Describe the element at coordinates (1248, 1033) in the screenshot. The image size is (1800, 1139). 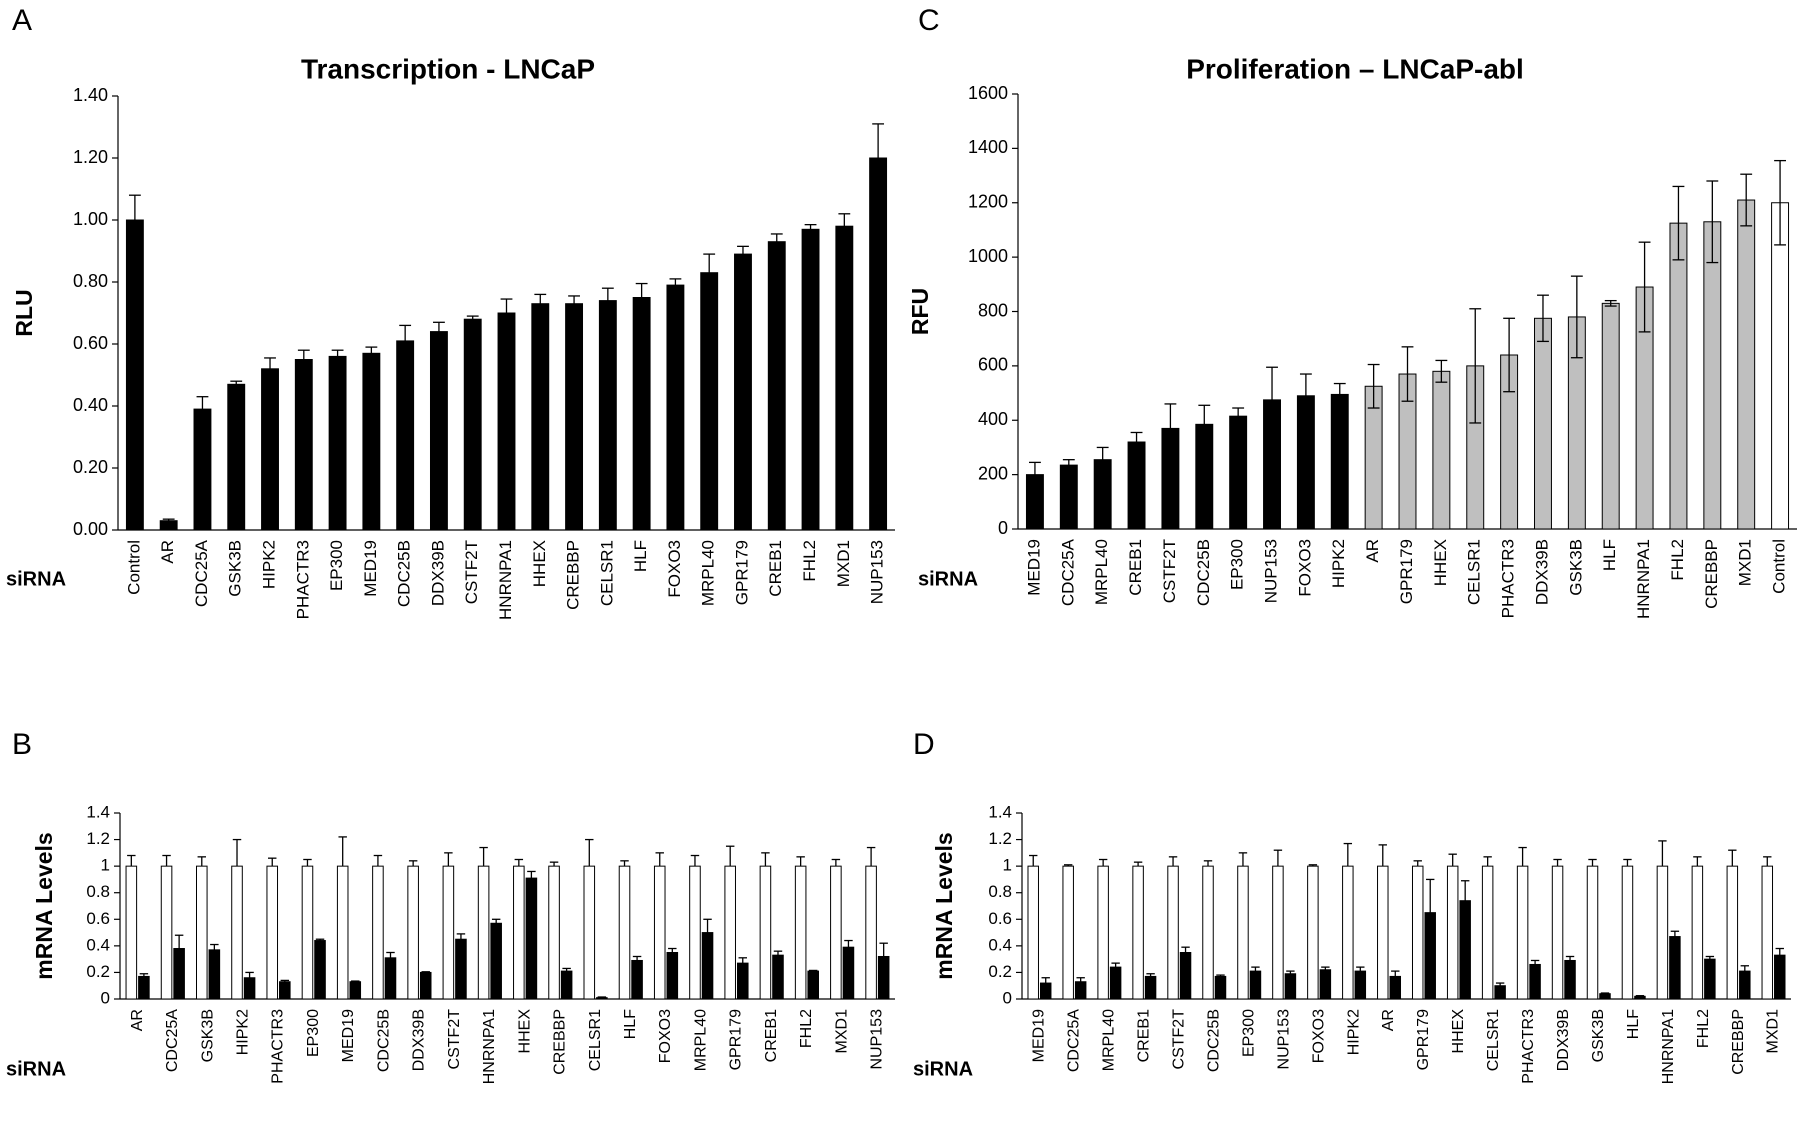
I see `x-tick-label: EP300` at that location.